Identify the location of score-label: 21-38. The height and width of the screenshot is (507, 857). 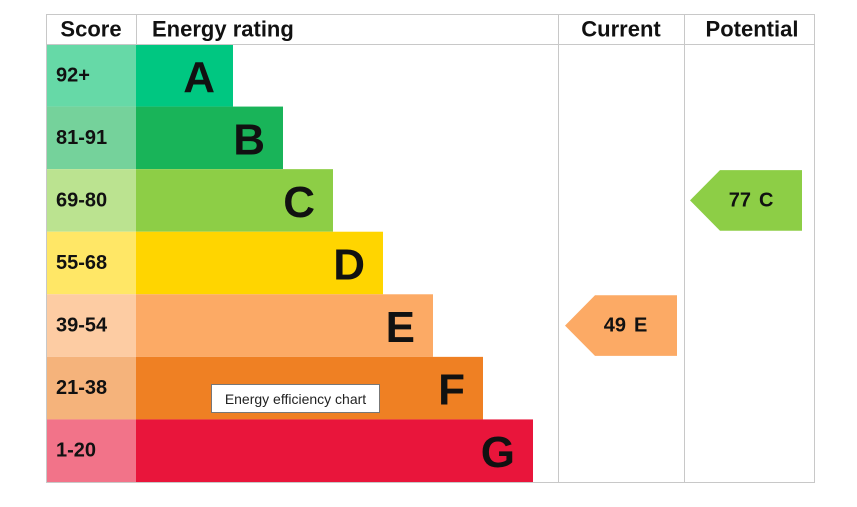
(81, 388).